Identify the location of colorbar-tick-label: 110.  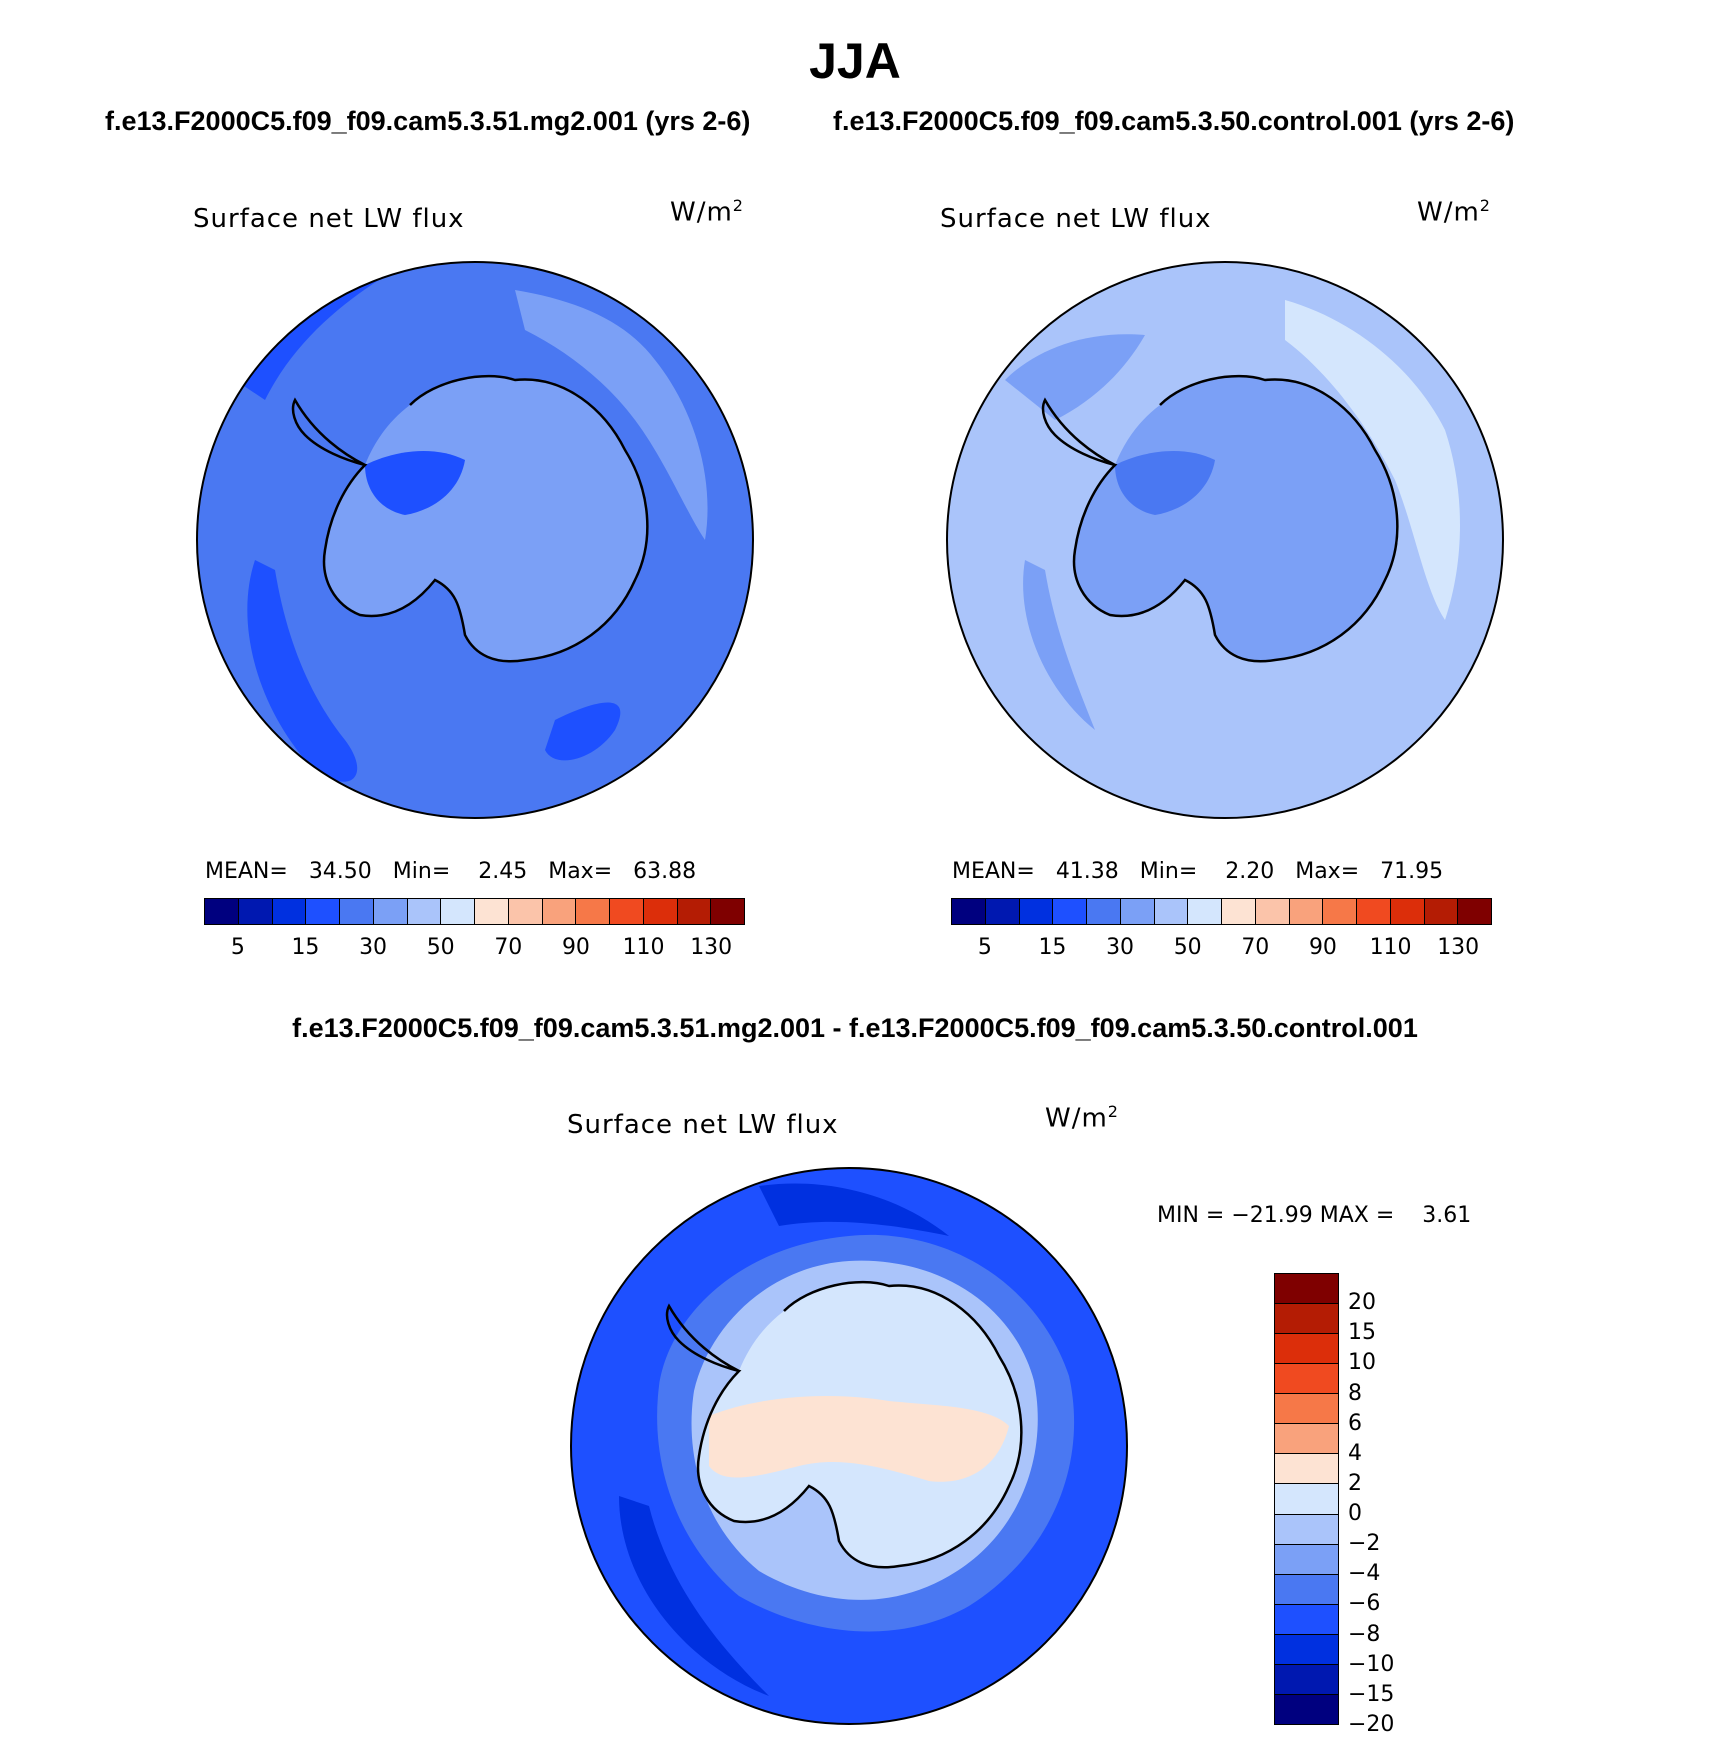
(1390, 947).